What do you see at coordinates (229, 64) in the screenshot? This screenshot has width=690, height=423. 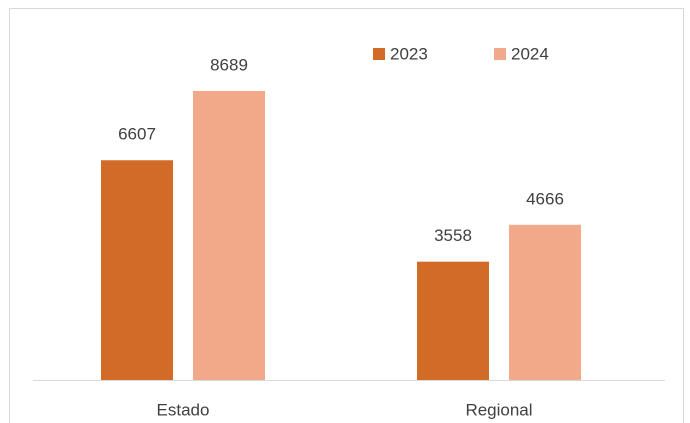 I see `data-label: 8689` at bounding box center [229, 64].